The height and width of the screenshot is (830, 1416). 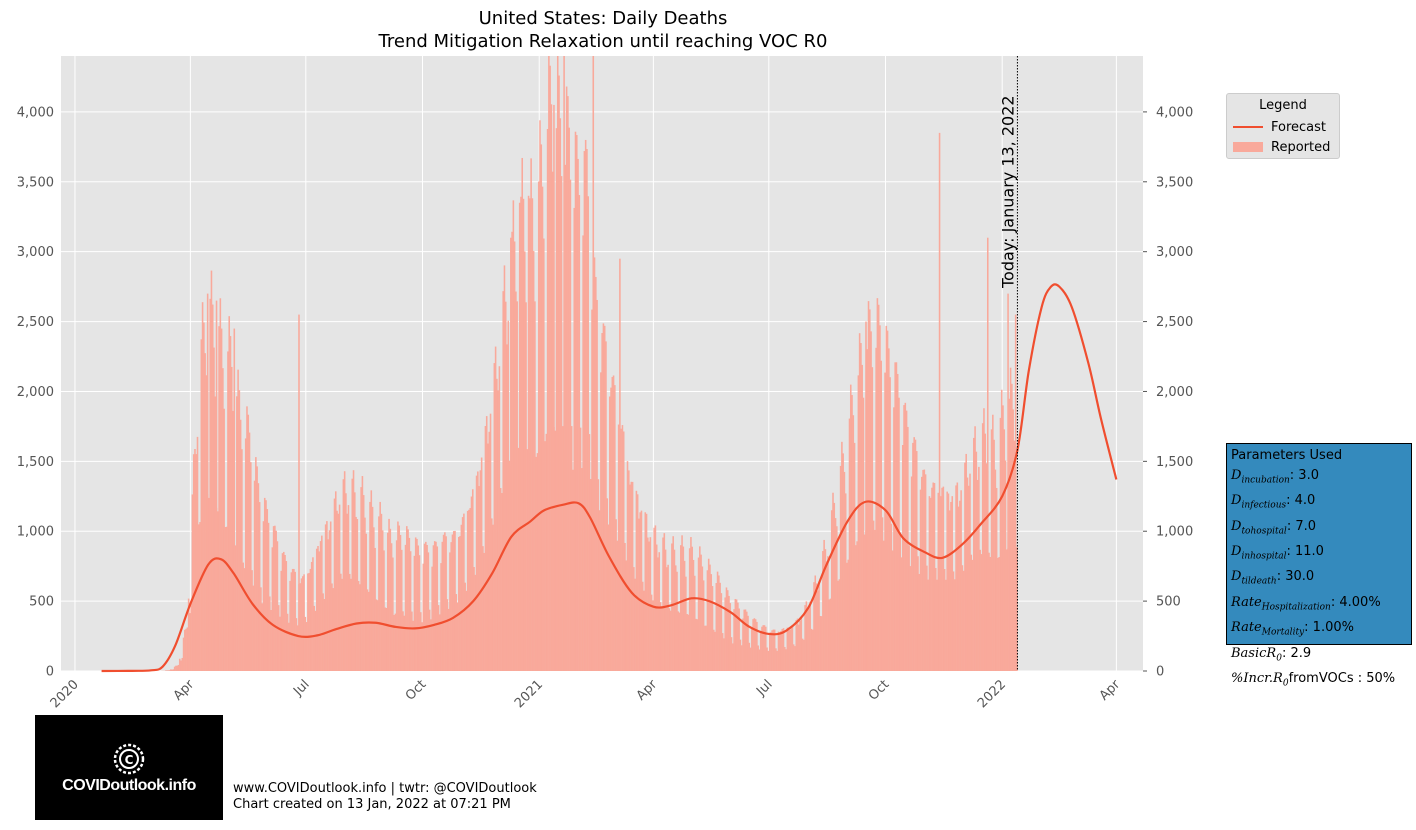 I want to click on covidoutlook-logo: C COVIDoutlook.info, so click(x=129, y=767).